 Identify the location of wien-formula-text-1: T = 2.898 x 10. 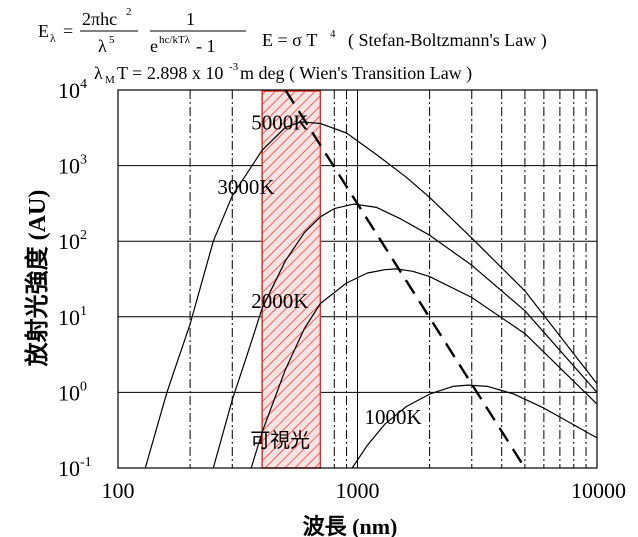
(170, 73).